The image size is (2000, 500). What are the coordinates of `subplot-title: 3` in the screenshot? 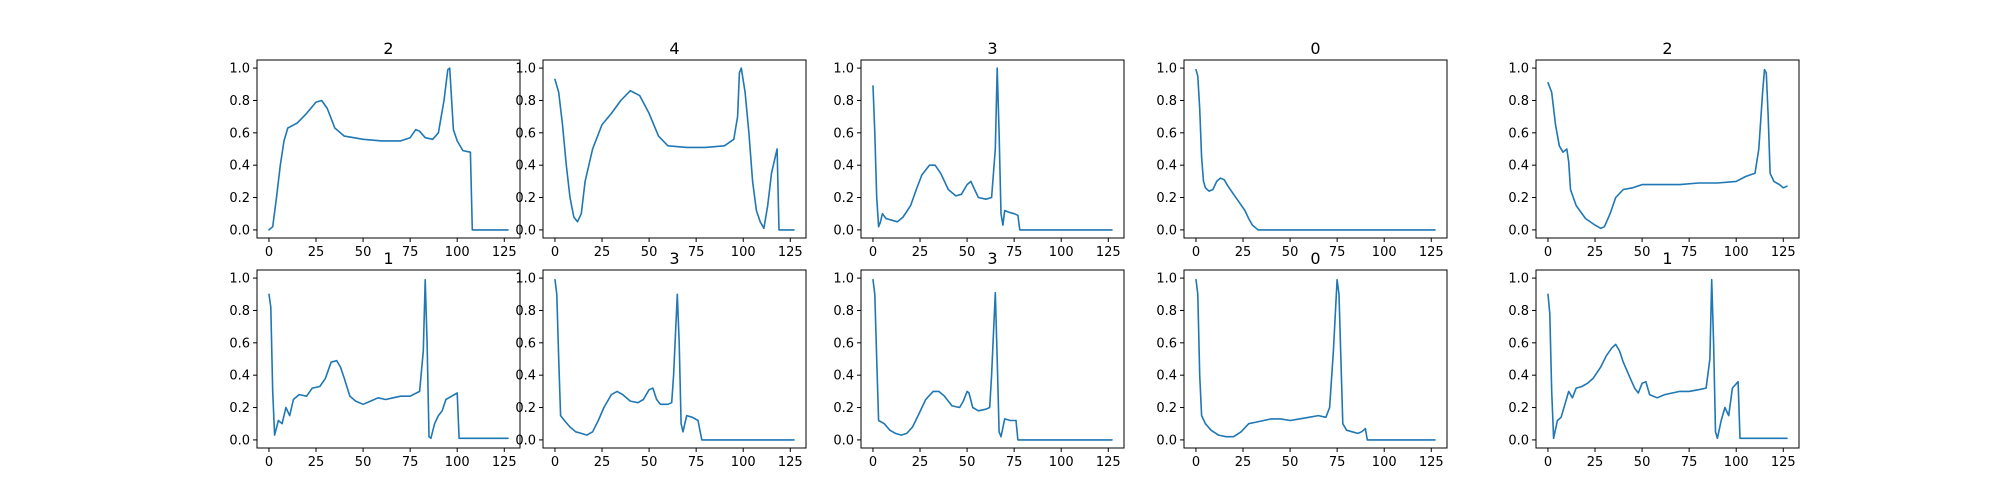 It's located at (992, 258).